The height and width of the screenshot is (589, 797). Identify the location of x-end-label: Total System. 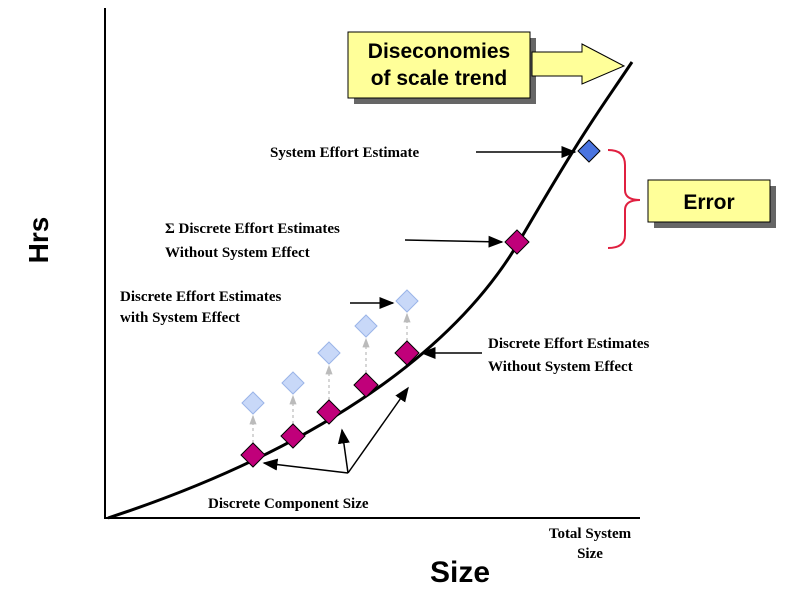
(590, 534).